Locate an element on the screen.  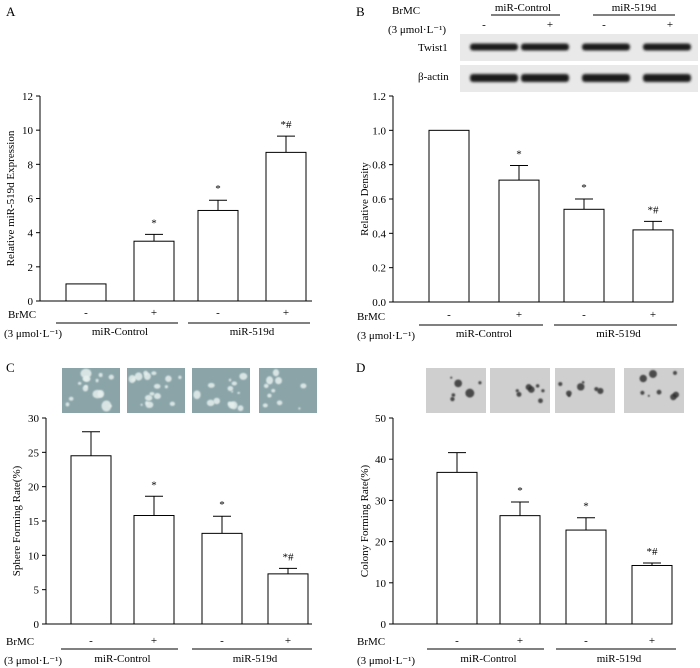
chart-b-bar-mir-519d is located at coordinates (584, 255).